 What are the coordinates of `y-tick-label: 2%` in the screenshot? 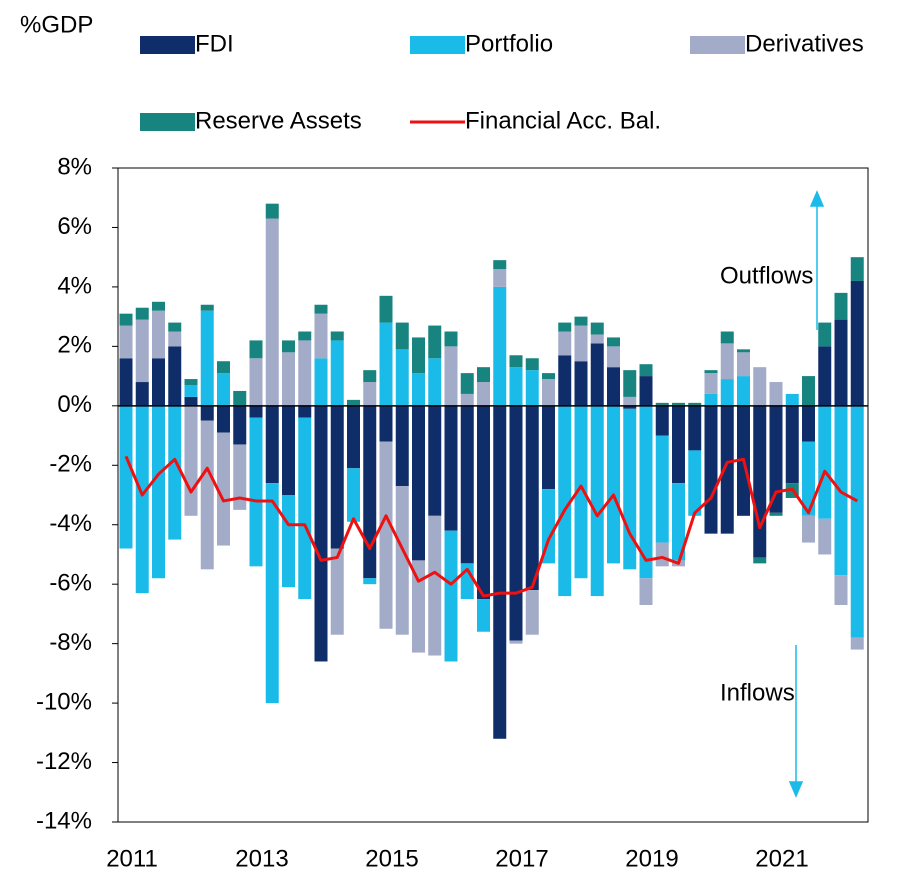 It's located at (74, 345).